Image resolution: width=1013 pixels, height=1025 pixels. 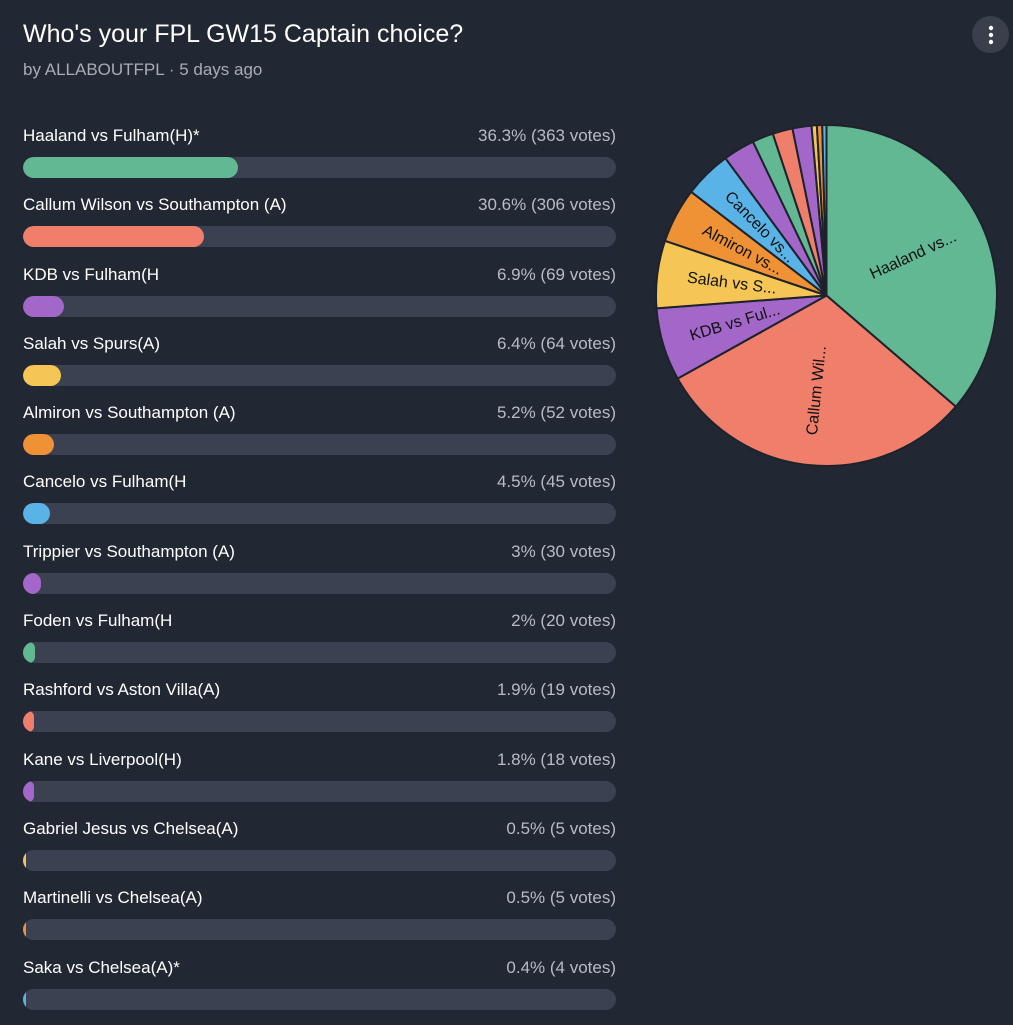 What do you see at coordinates (563, 621) in the screenshot?
I see `option-result: 2% (20 votes)` at bounding box center [563, 621].